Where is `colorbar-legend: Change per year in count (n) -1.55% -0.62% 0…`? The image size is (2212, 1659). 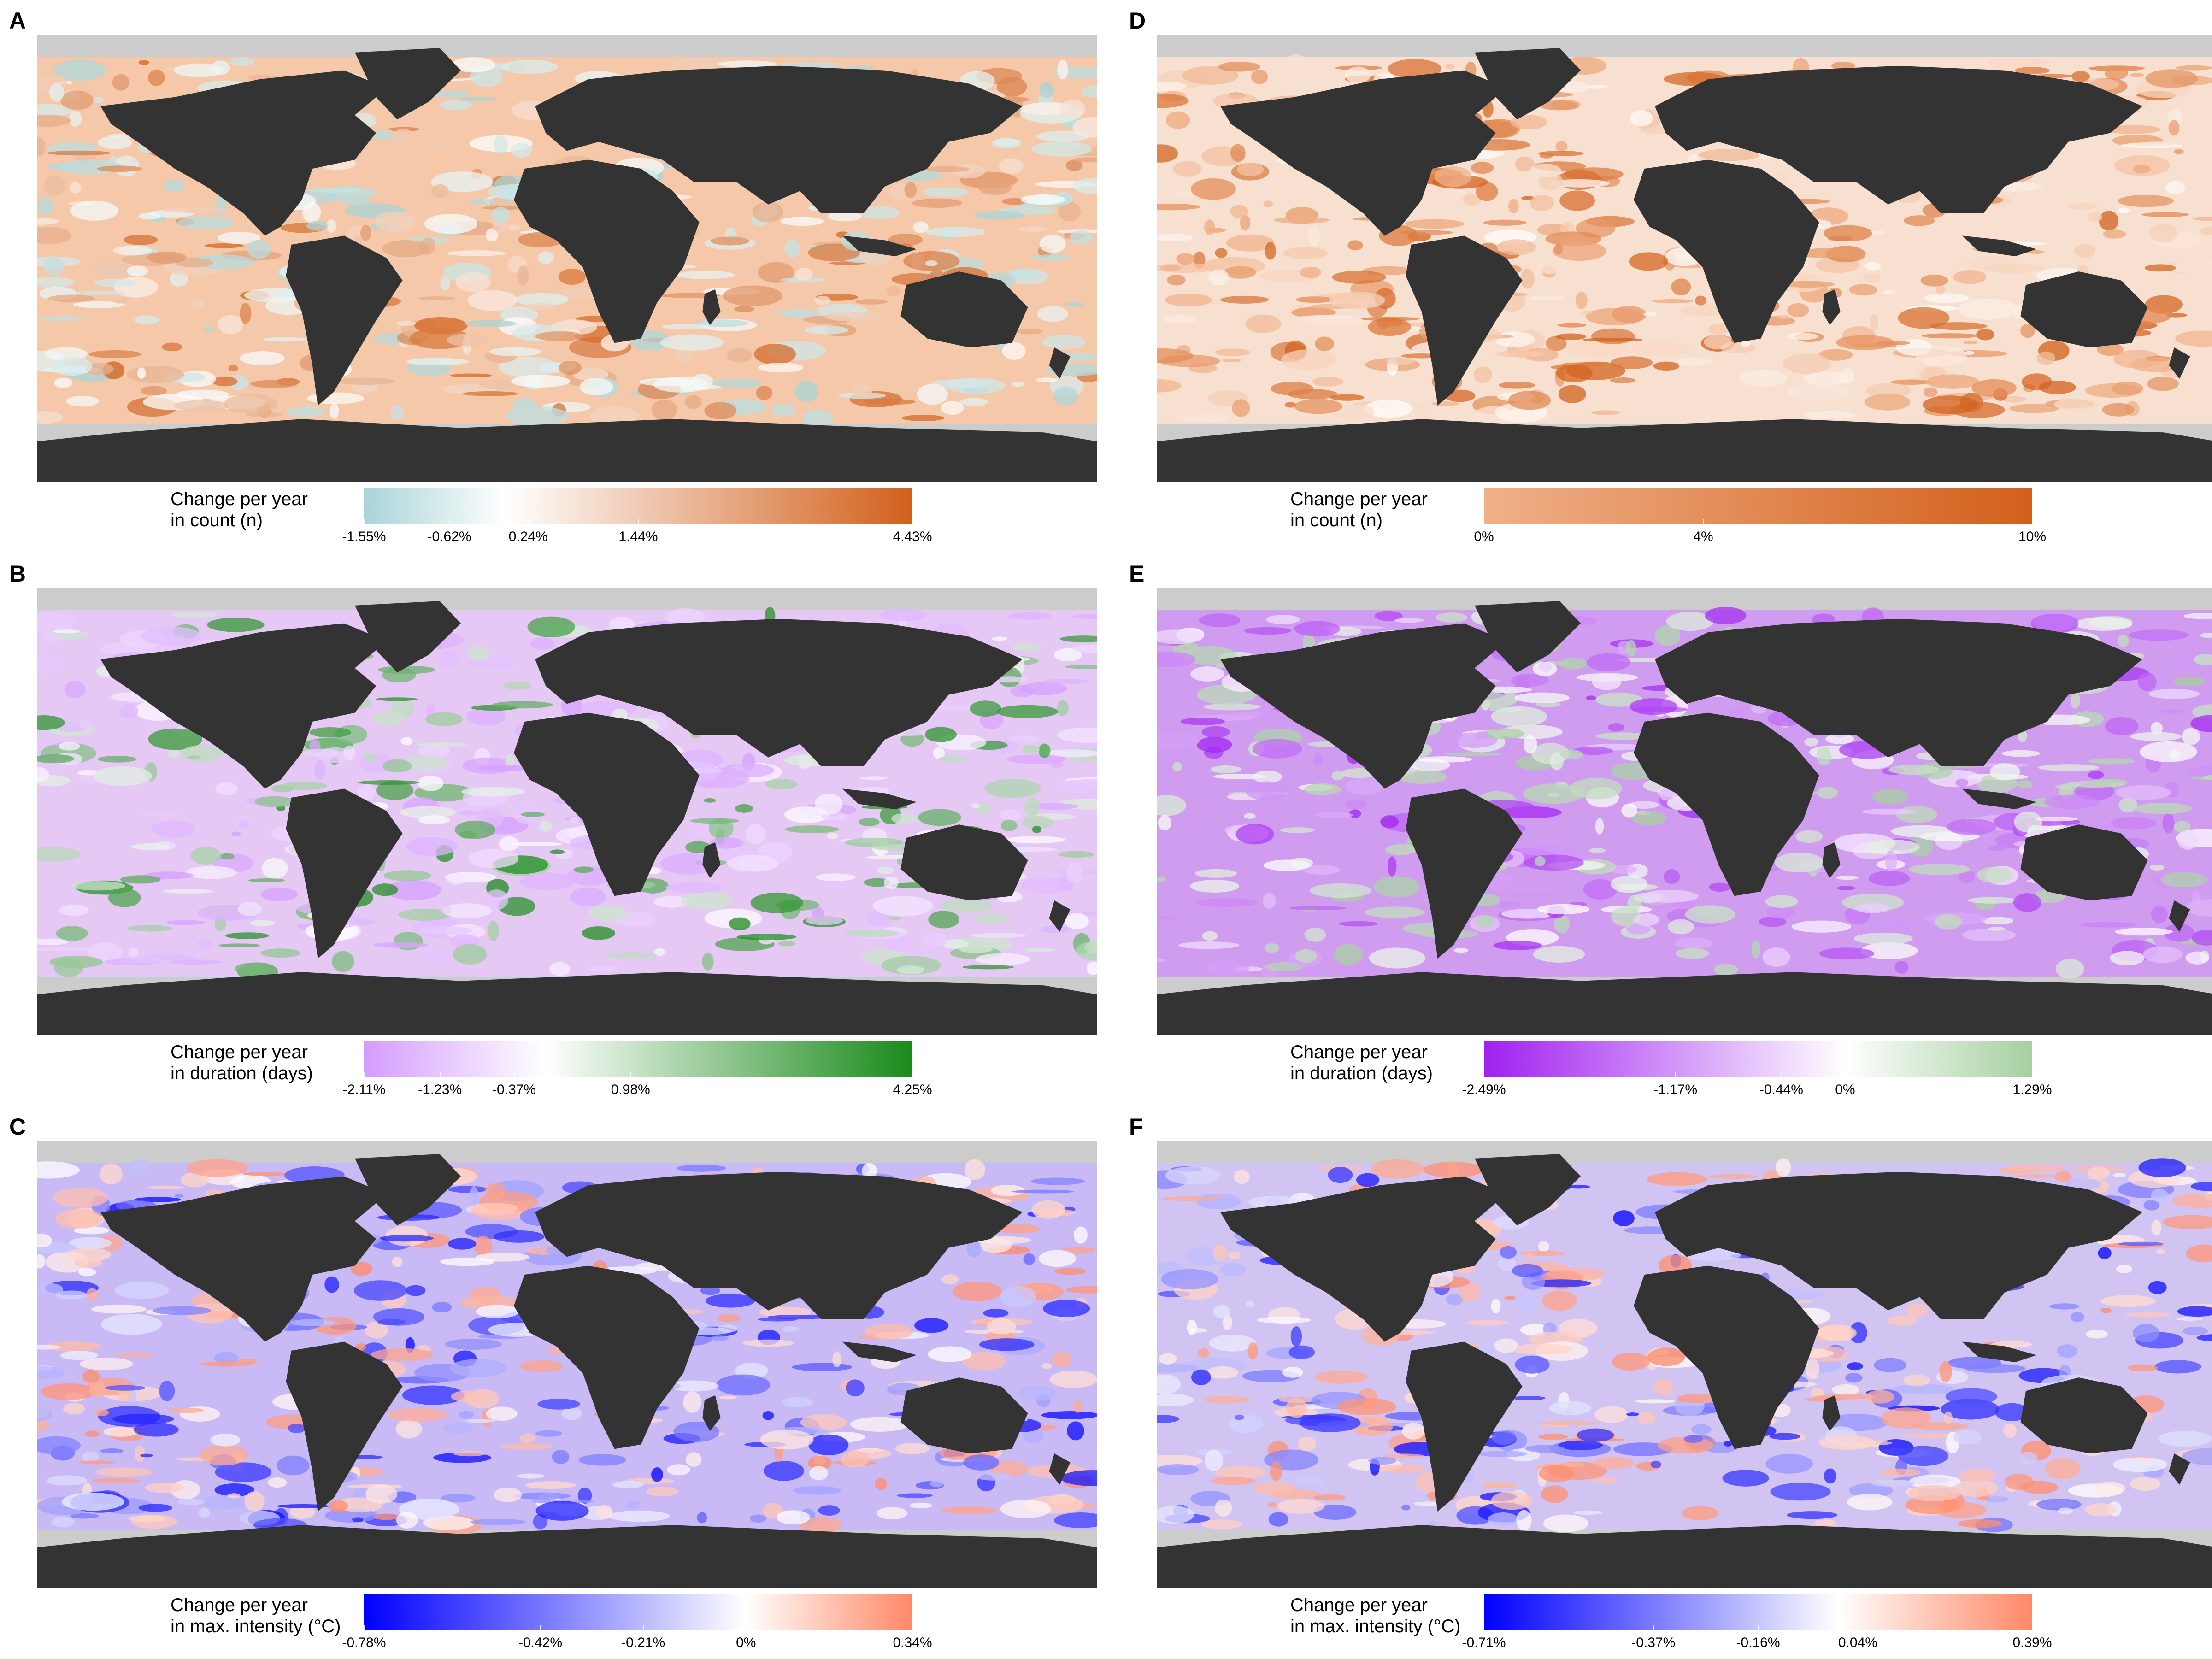
colorbar-legend: Change per year in count (n) -1.55% -0.62% 0… is located at coordinates (562, 520).